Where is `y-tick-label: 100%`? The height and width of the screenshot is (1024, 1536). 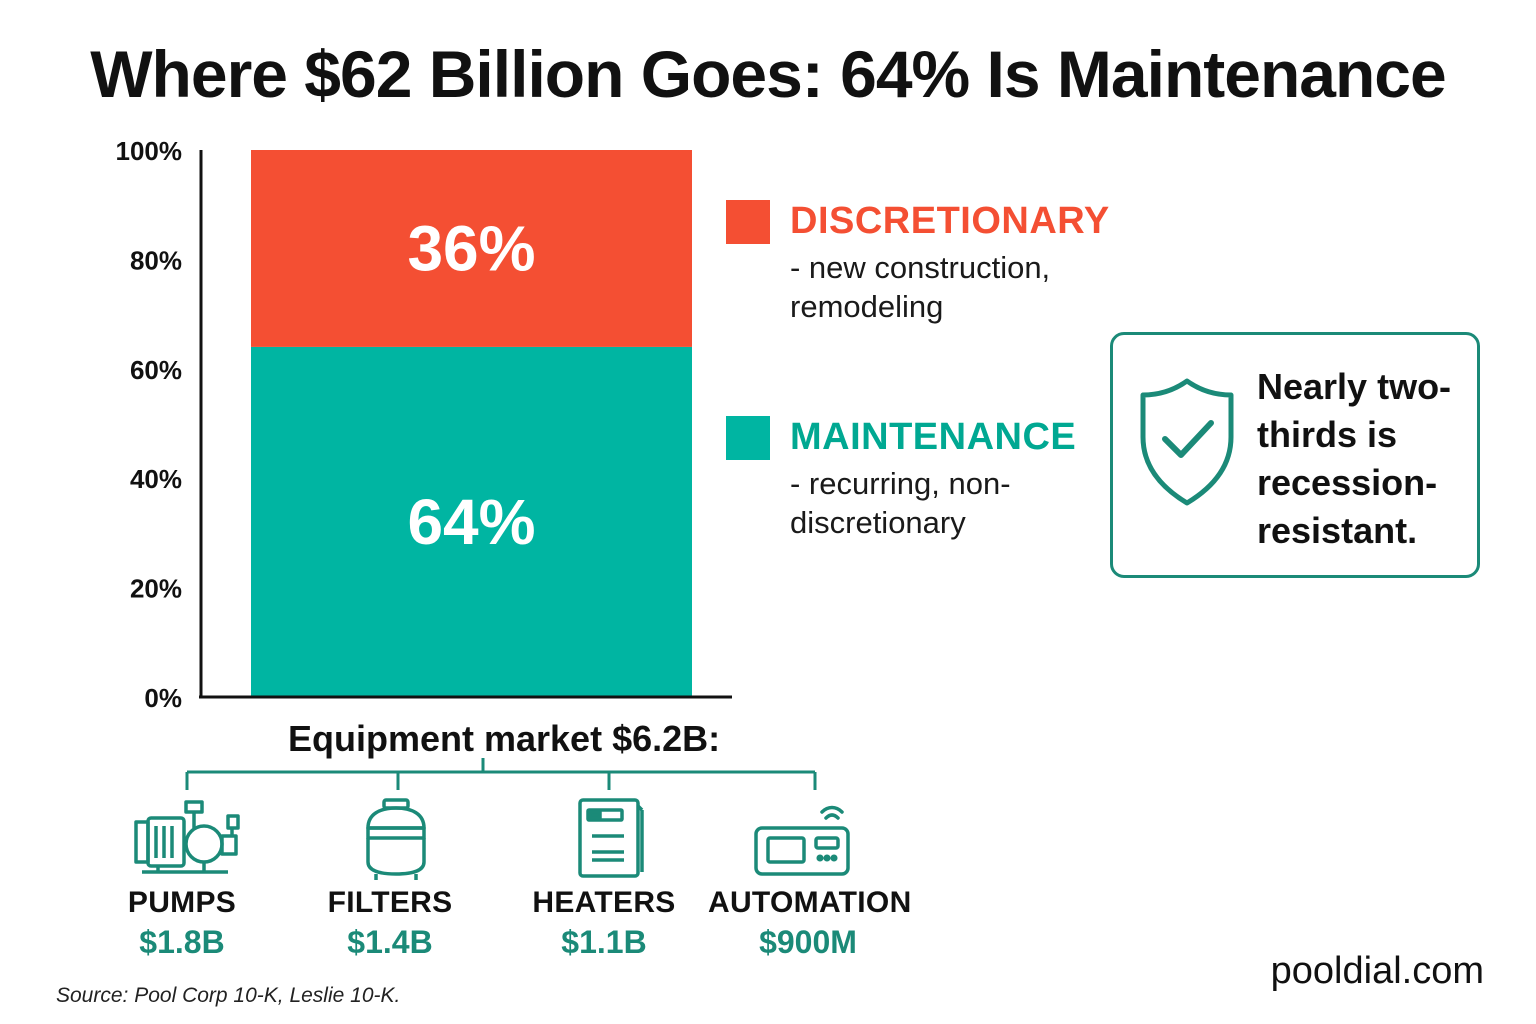
y-tick-label: 100% is located at coordinates (149, 151).